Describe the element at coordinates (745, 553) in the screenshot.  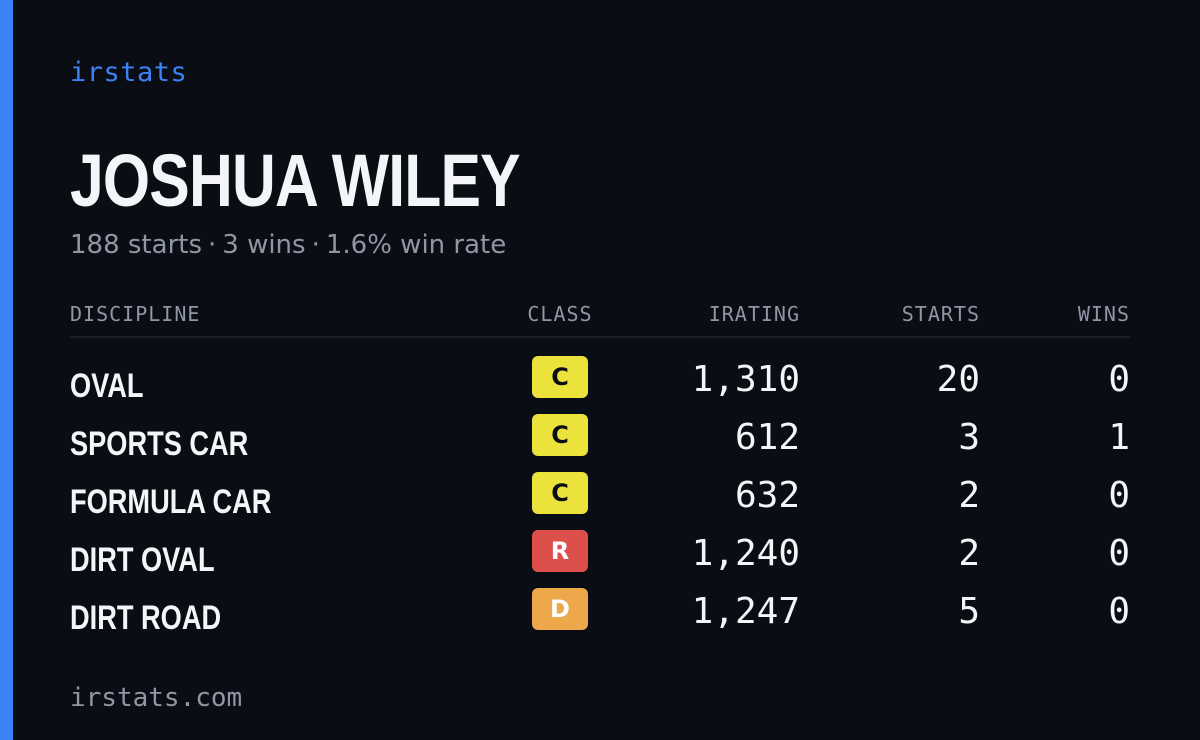
I see `irating-value: 1,240` at that location.